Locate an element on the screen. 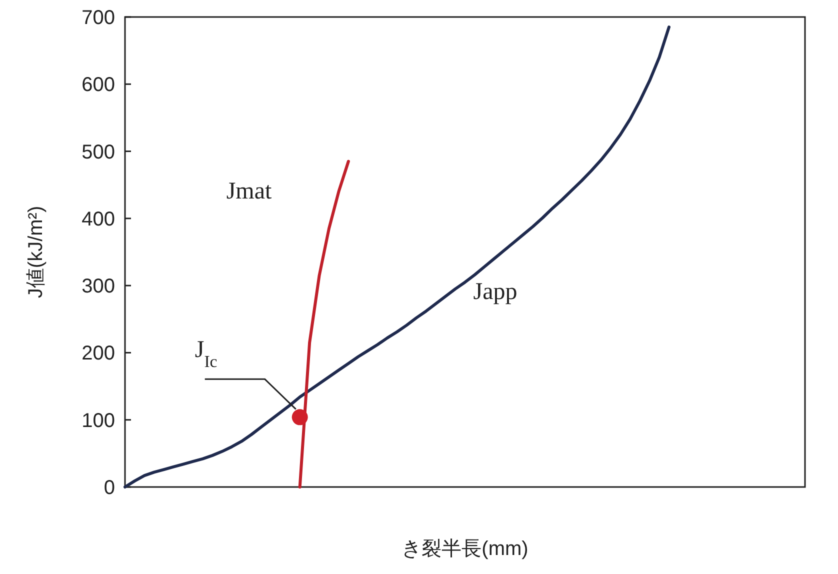 The image size is (838, 574). annotation: J$_{Ic}$ is located at coordinates (206, 354).